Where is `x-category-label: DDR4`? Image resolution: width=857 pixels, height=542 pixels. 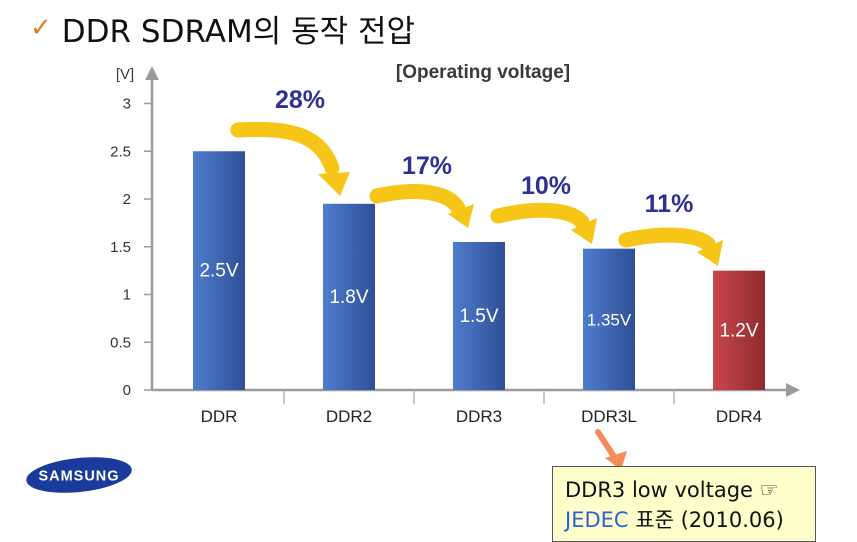 x-category-label: DDR4 is located at coordinates (739, 416).